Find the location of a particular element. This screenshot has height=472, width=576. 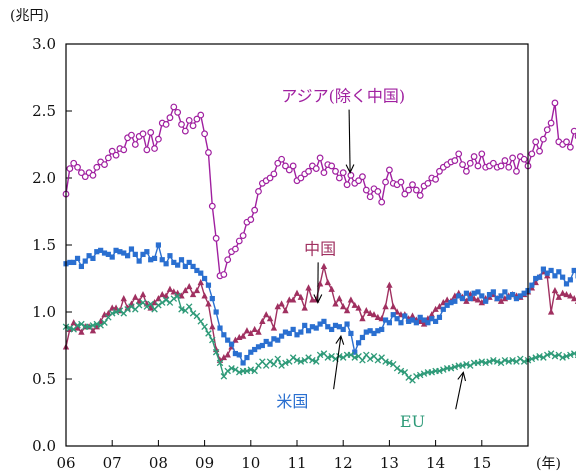

x-tick-label: 06 is located at coordinates (65, 463).